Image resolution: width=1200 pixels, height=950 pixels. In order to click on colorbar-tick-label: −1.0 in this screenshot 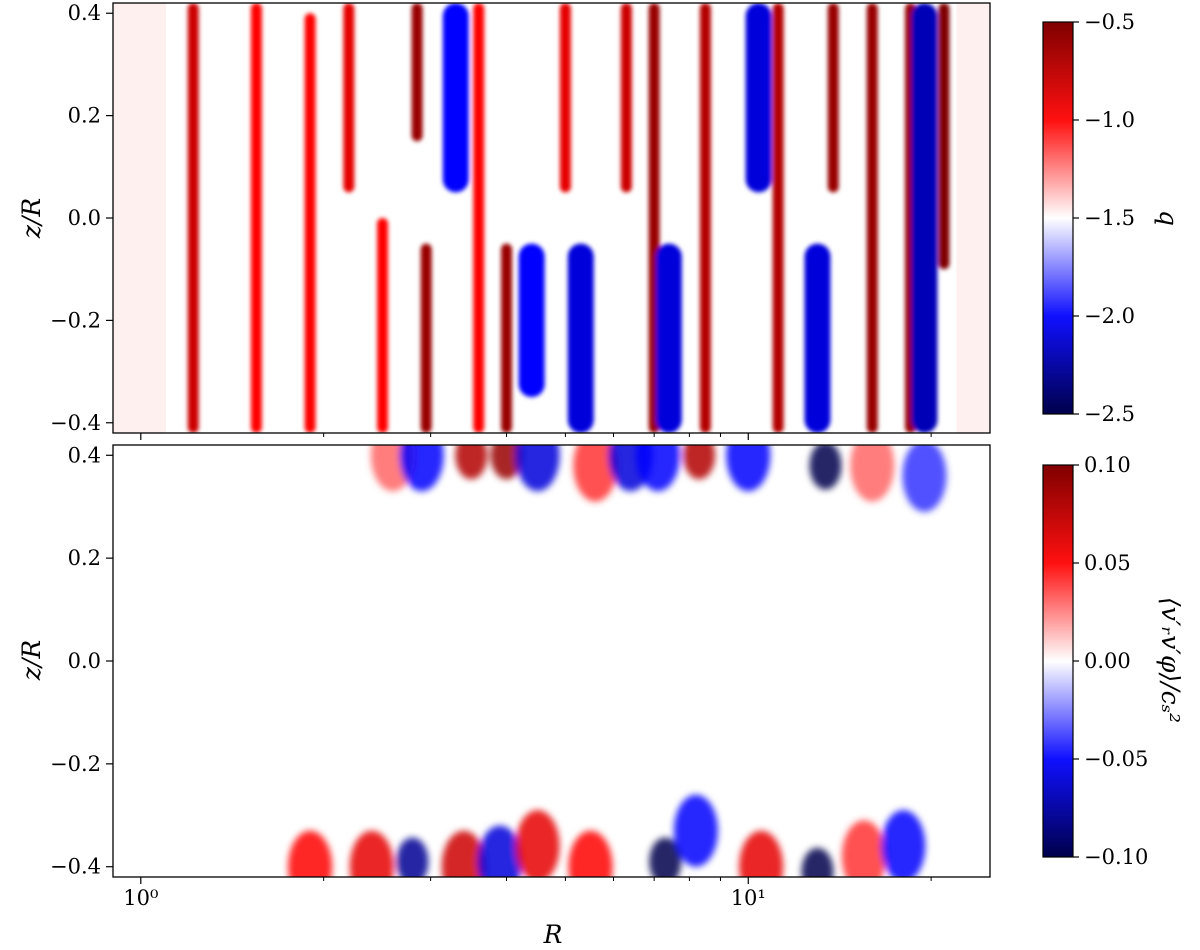, I will do `click(1109, 120)`.